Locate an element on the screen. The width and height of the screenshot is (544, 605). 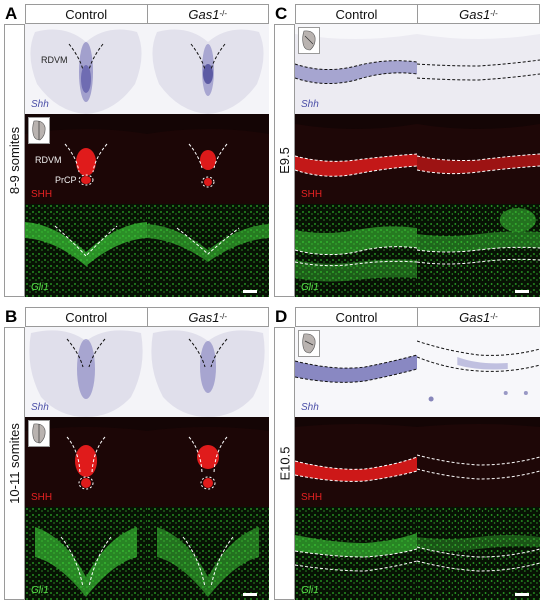
image-a-shh-mutant is located at coordinates (208, 69).